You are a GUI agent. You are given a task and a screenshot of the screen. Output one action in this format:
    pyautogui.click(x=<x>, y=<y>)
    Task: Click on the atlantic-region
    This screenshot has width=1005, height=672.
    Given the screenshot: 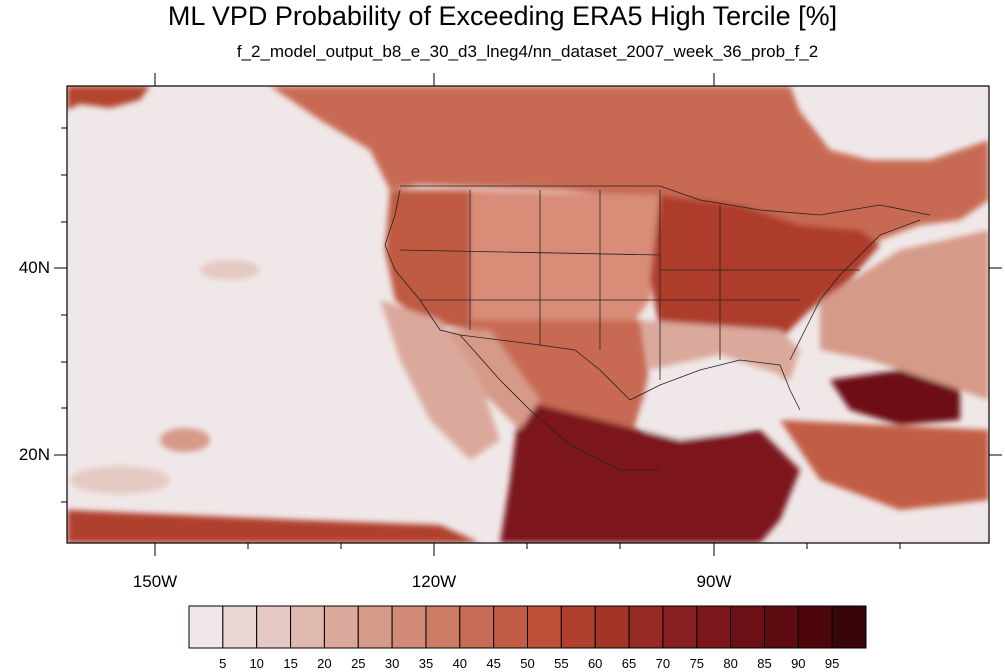 What is the action you would take?
    pyautogui.click(x=904, y=315)
    